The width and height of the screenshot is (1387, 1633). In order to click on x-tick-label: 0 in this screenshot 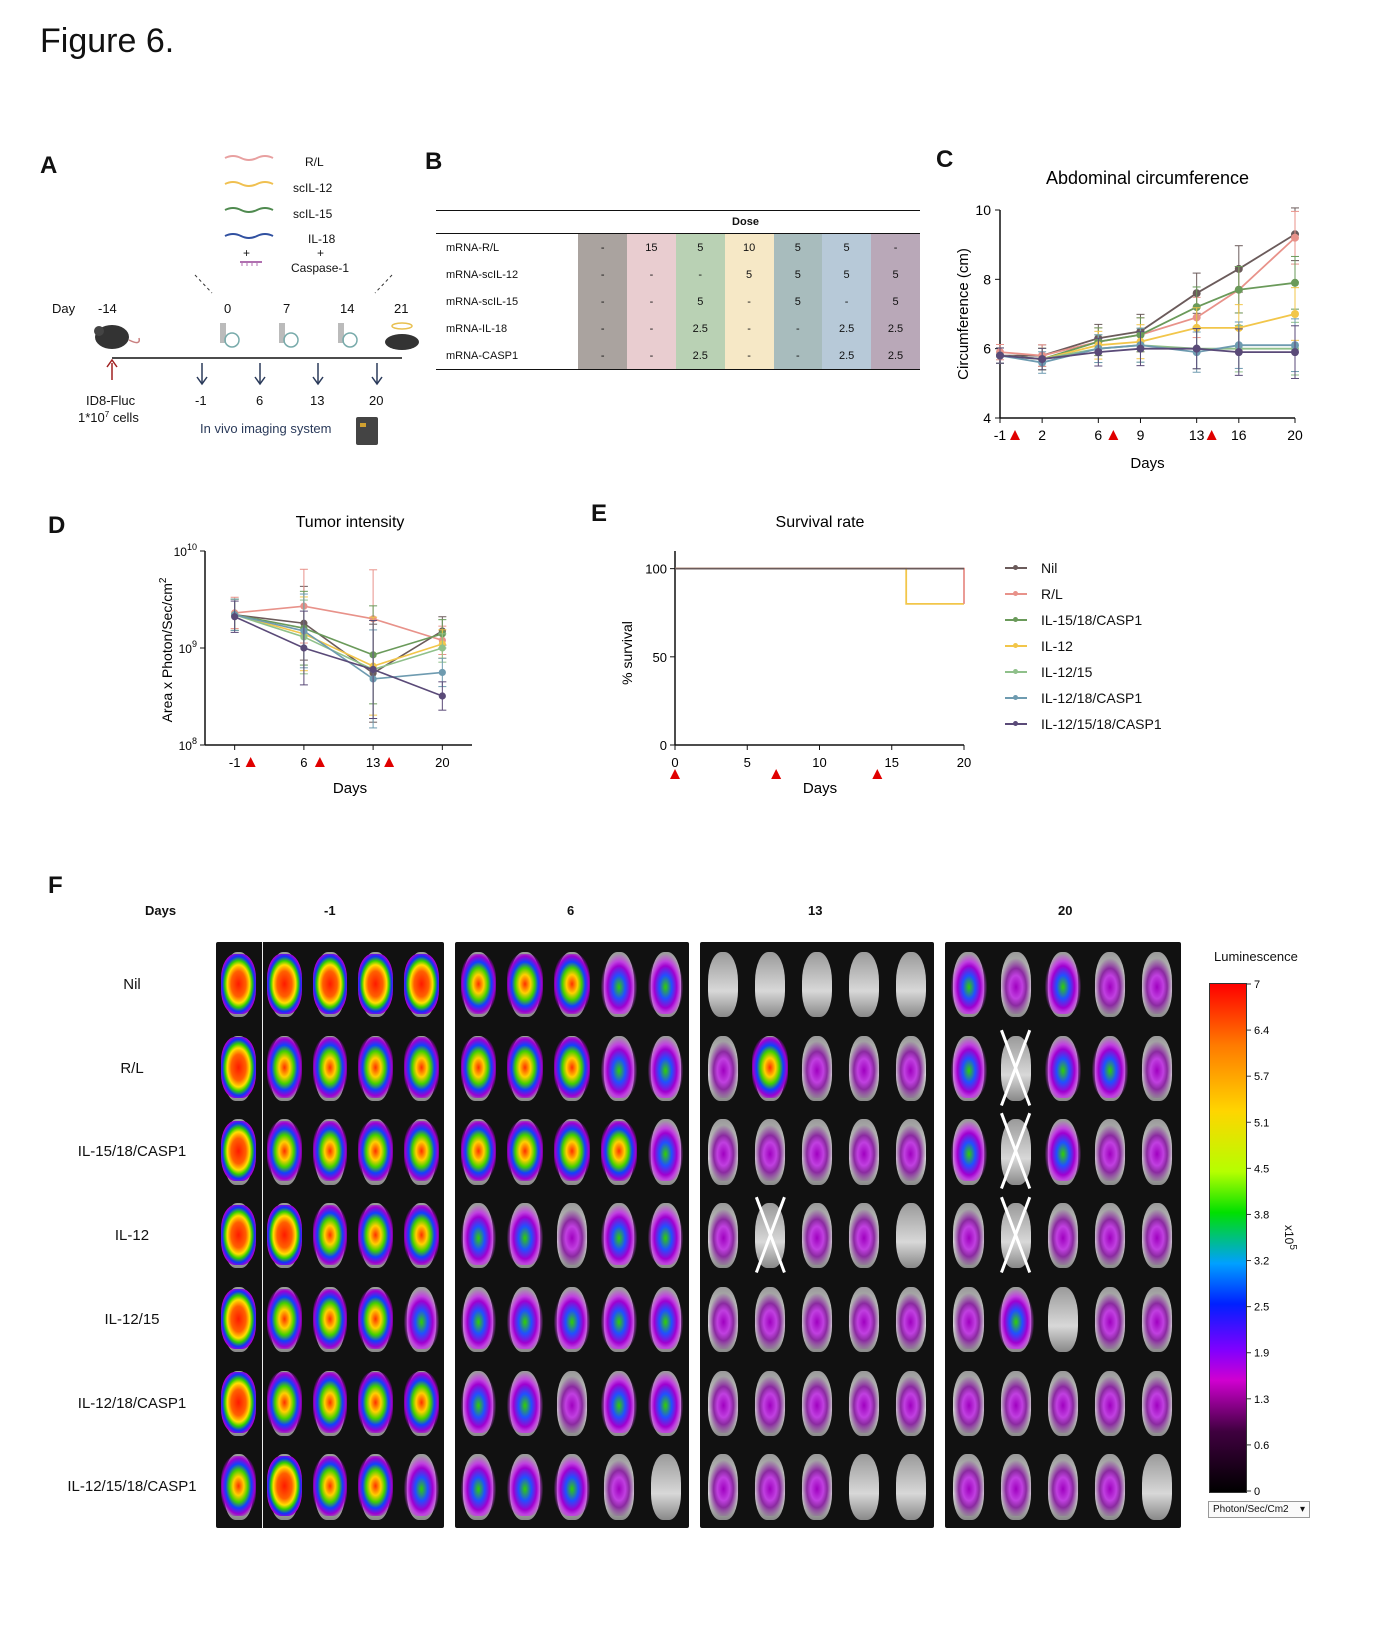, I will do `click(674, 762)`.